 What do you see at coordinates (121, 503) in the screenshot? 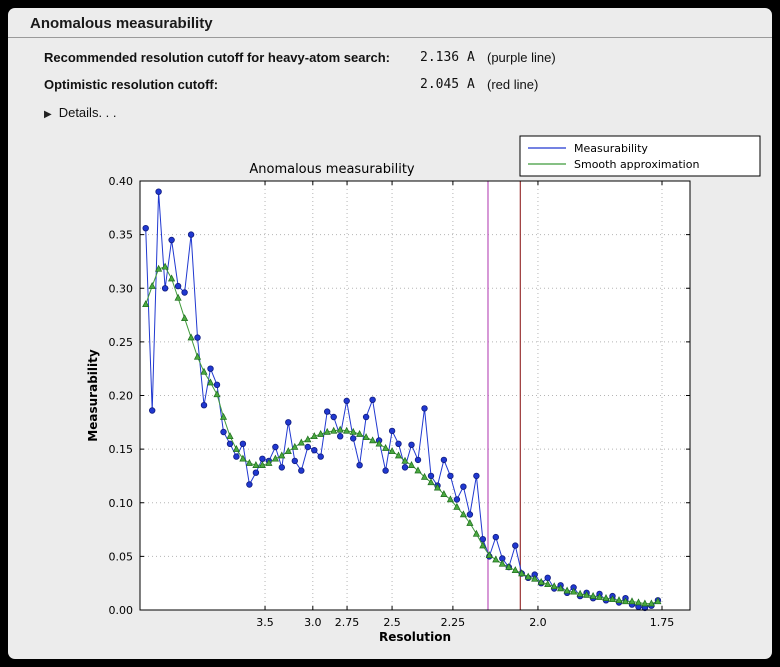
I see `y-tick-label: 0.10` at bounding box center [121, 503].